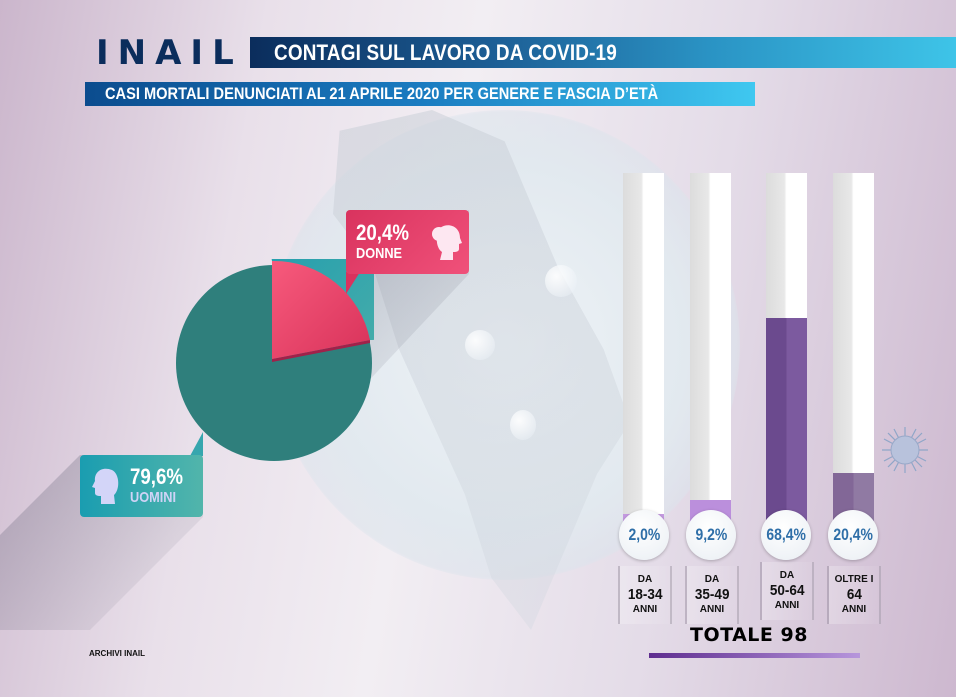  I want to click on donne-percentage: 20,4%, so click(383, 232).